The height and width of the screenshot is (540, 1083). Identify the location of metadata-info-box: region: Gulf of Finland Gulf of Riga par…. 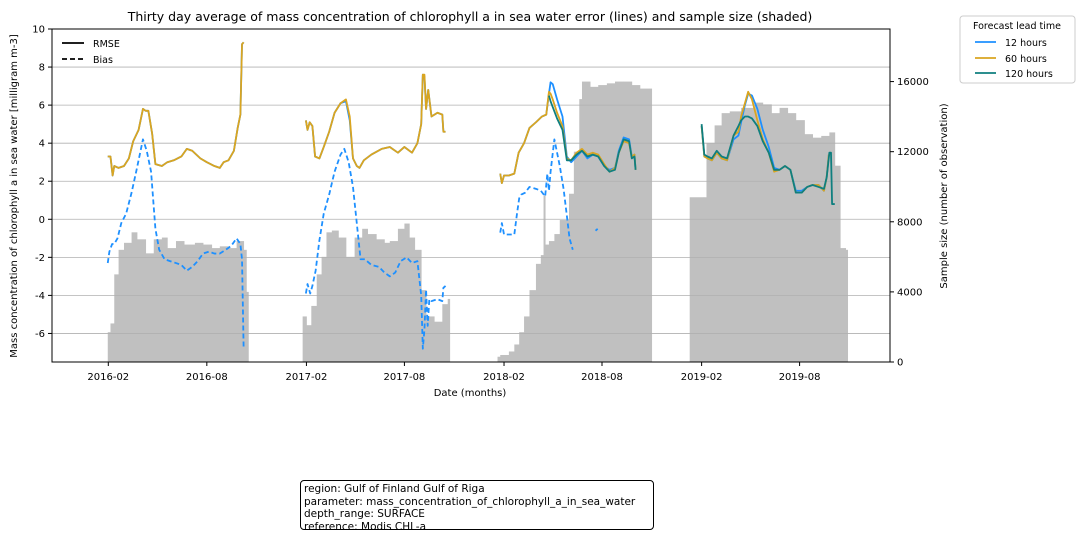
(477, 506).